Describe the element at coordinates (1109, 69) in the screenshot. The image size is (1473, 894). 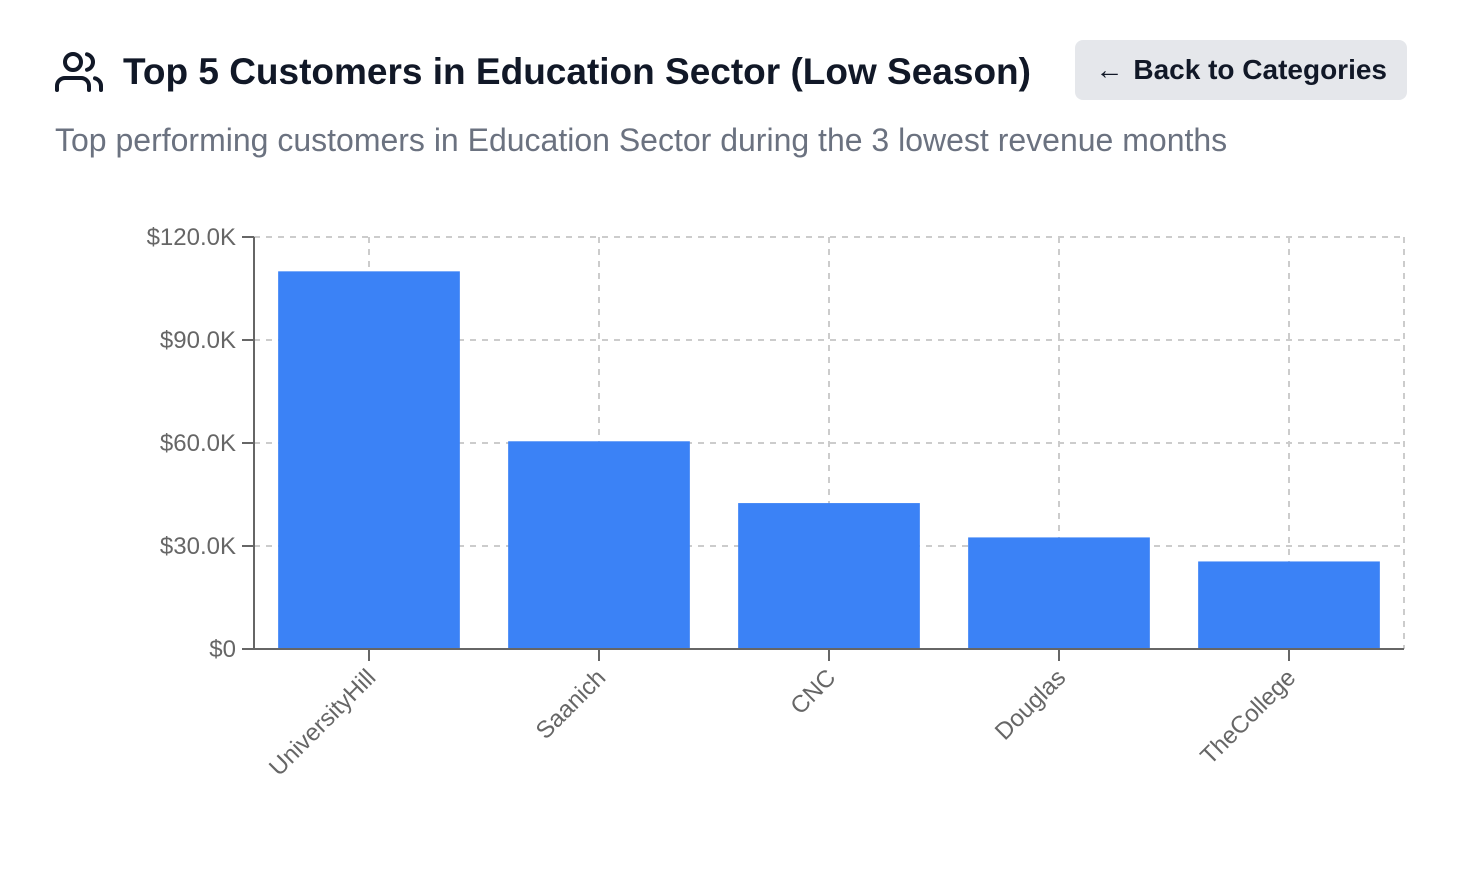
I see `left-arrow-icon: ←` at that location.